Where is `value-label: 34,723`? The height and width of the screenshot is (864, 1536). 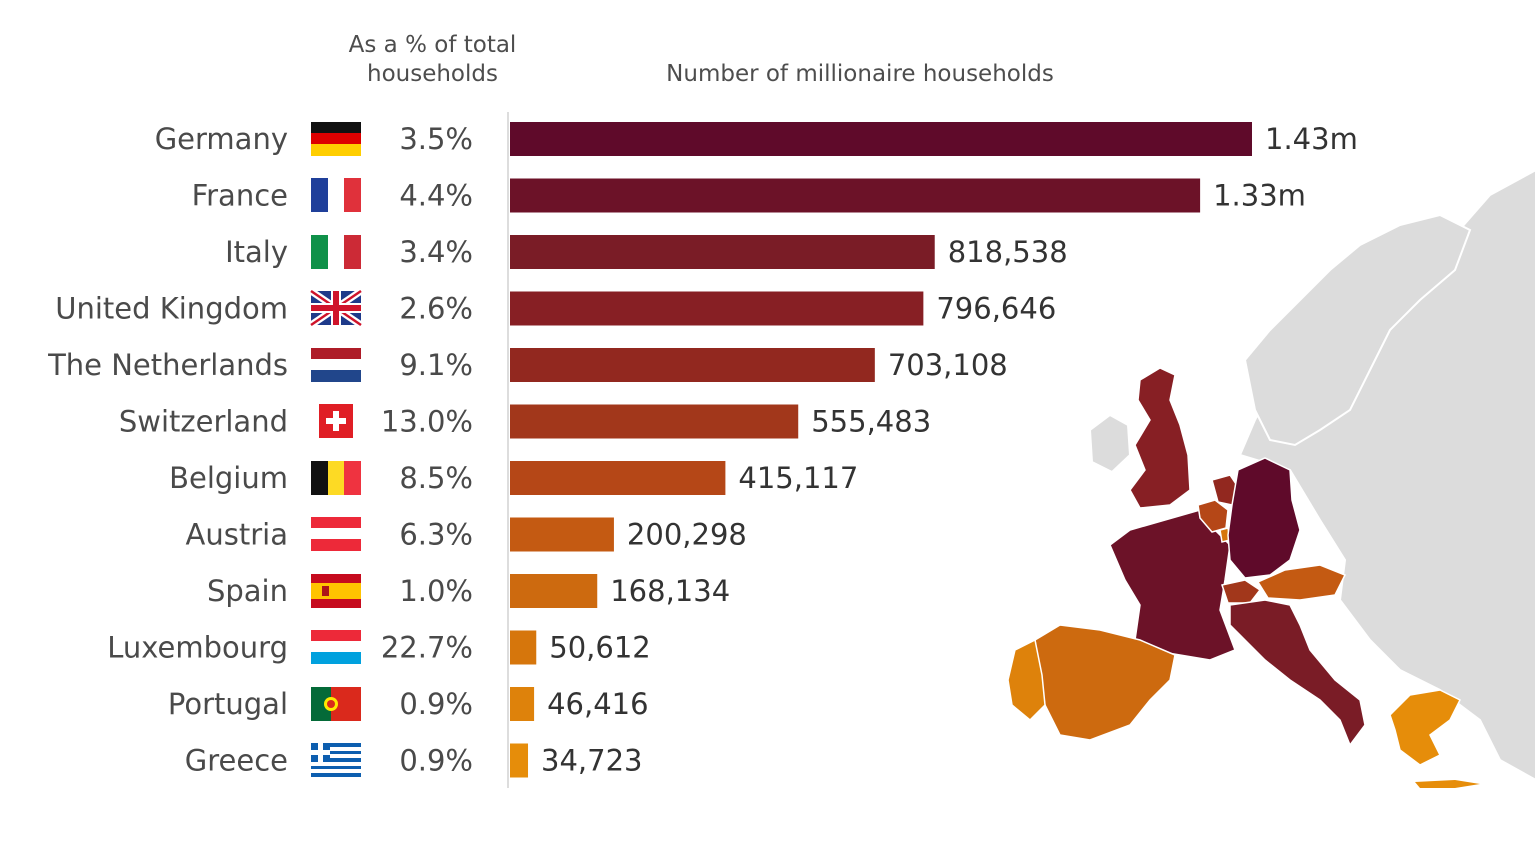
value-label: 34,723 is located at coordinates (591, 761).